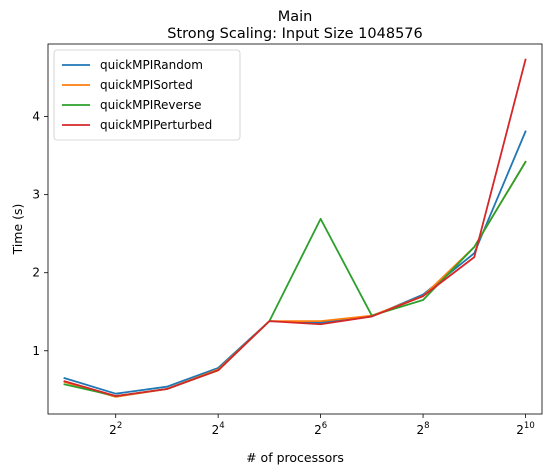  What do you see at coordinates (36, 351) in the screenshot?
I see `y-tick-label: 1` at bounding box center [36, 351].